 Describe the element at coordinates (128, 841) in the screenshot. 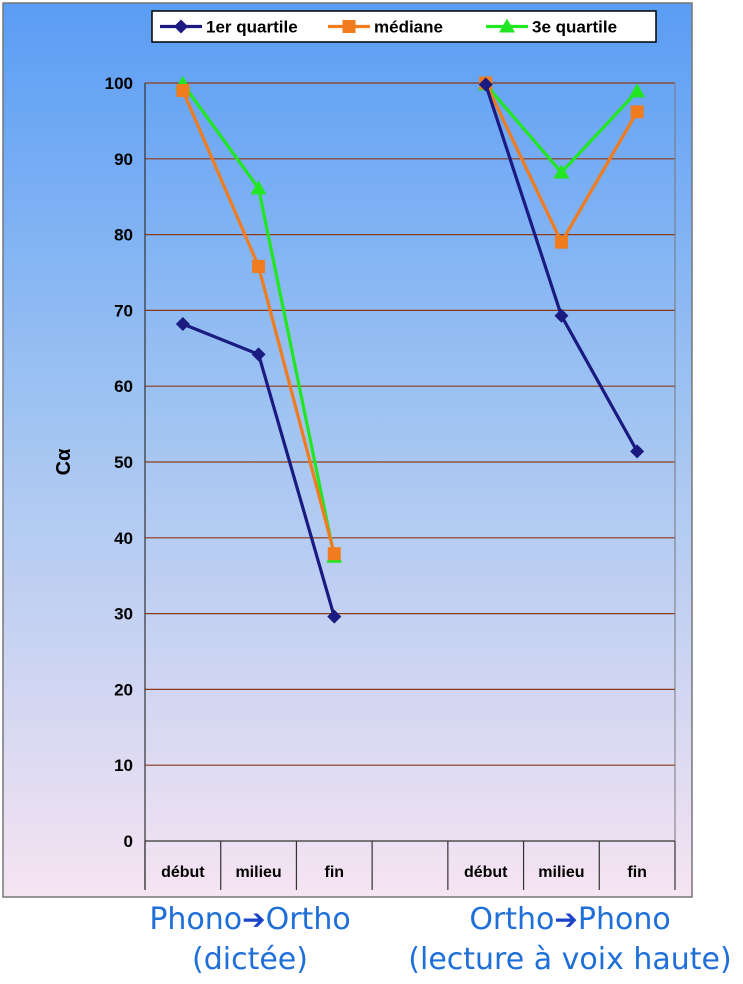

I see `y-tick-label: 0` at that location.